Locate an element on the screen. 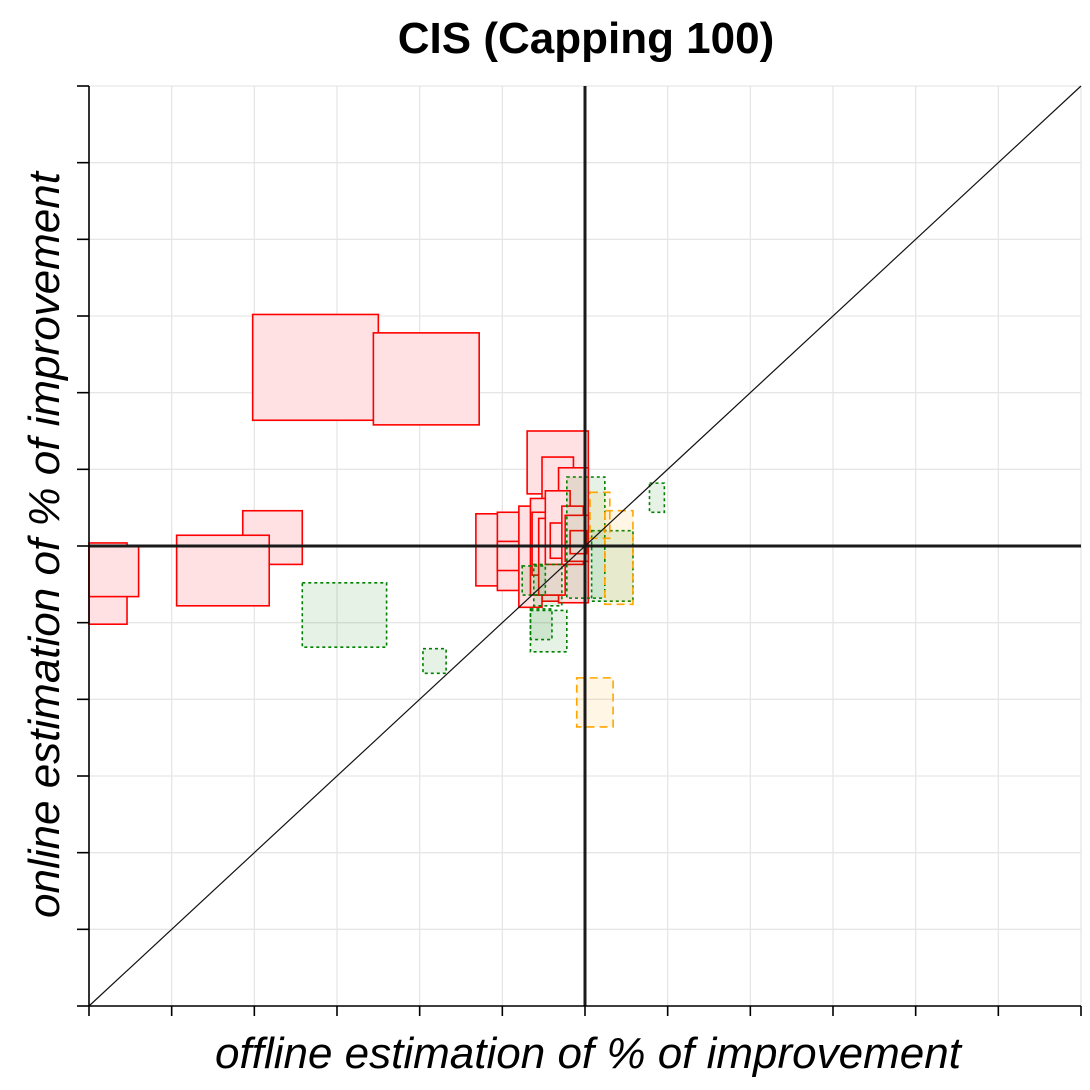 The width and height of the screenshot is (1090, 1090). x-axis-label: offline estimation of % of improvement is located at coordinates (589, 1053).